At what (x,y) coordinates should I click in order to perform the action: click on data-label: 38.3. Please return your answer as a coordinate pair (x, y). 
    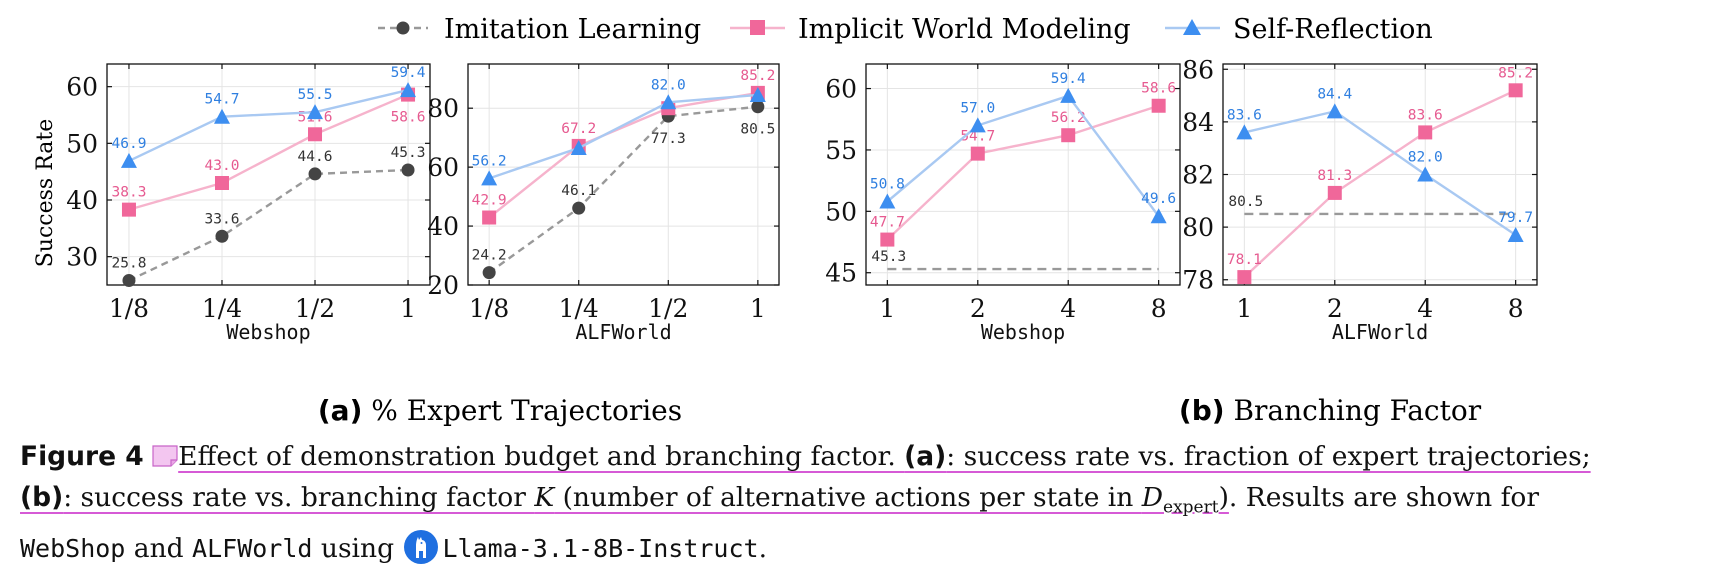
    Looking at the image, I should click on (129, 193).